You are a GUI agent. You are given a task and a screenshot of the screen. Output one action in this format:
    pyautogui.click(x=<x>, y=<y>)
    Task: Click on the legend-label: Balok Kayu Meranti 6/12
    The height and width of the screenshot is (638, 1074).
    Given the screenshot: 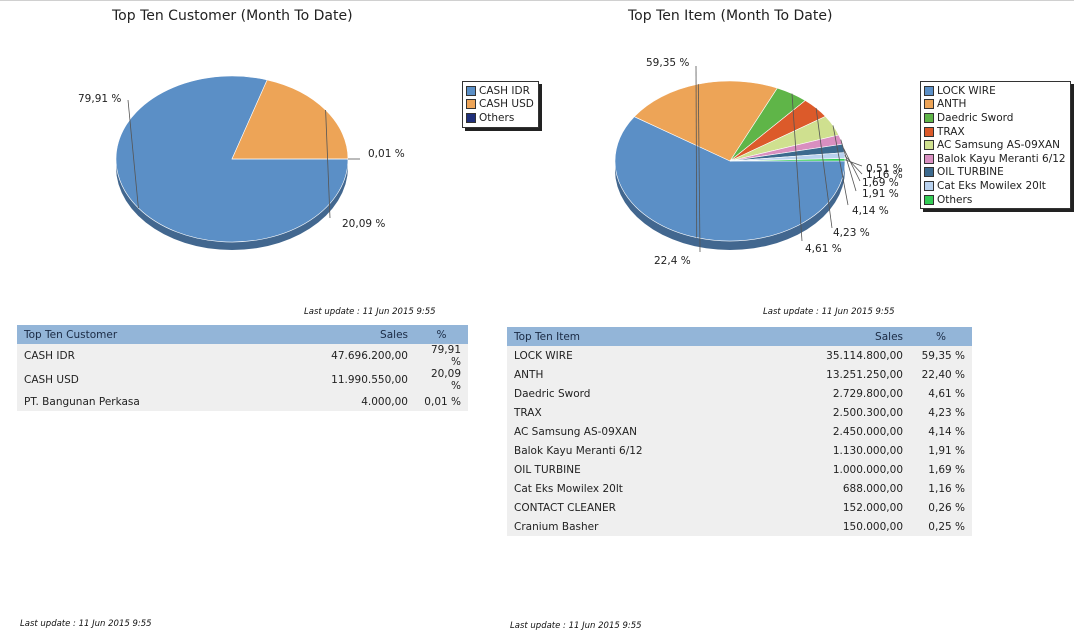 What is the action you would take?
    pyautogui.click(x=1001, y=158)
    